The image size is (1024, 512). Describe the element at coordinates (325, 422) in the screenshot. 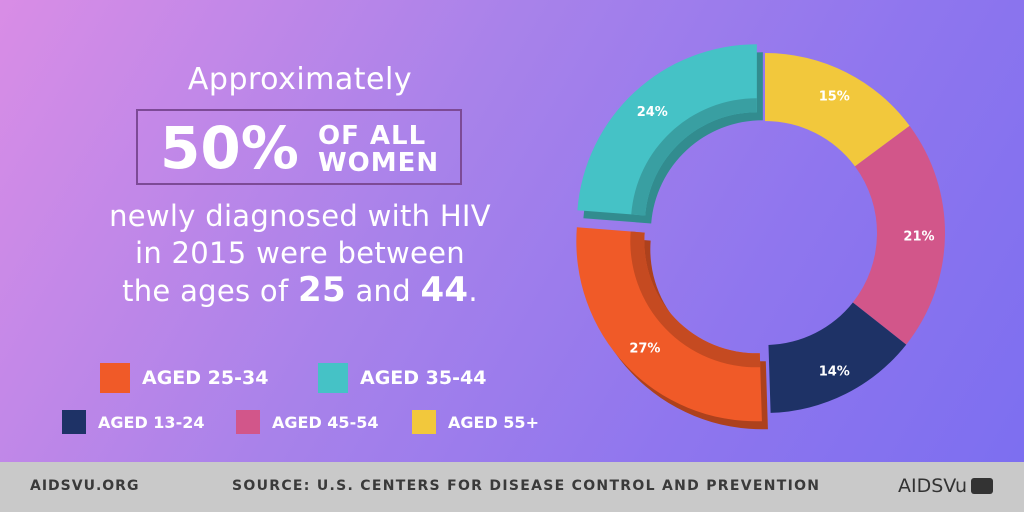

I see `legend-label-aged-45-54: AGED 45-54` at that location.